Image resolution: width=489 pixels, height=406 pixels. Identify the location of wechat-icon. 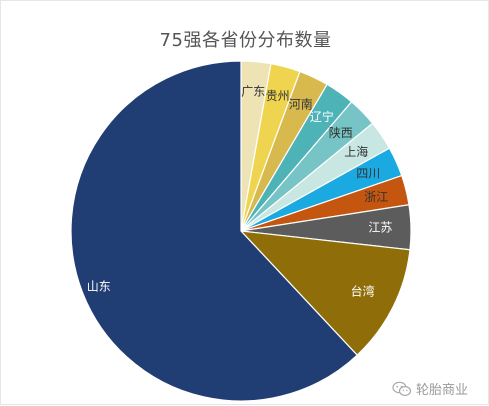
(402, 389).